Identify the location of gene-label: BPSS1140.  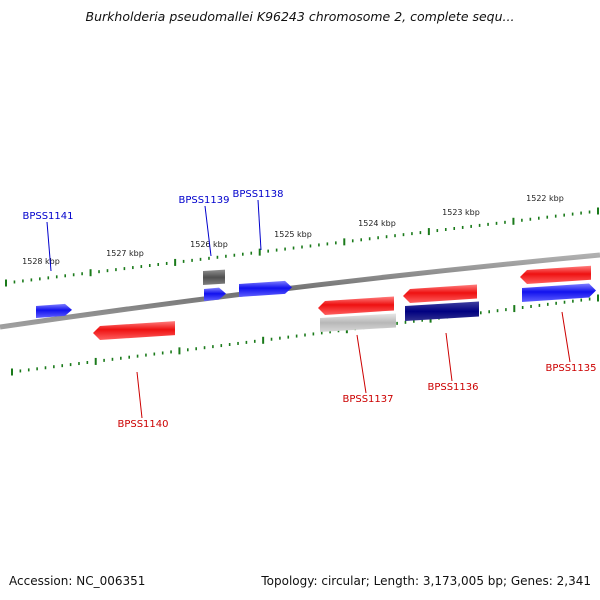
(142, 424).